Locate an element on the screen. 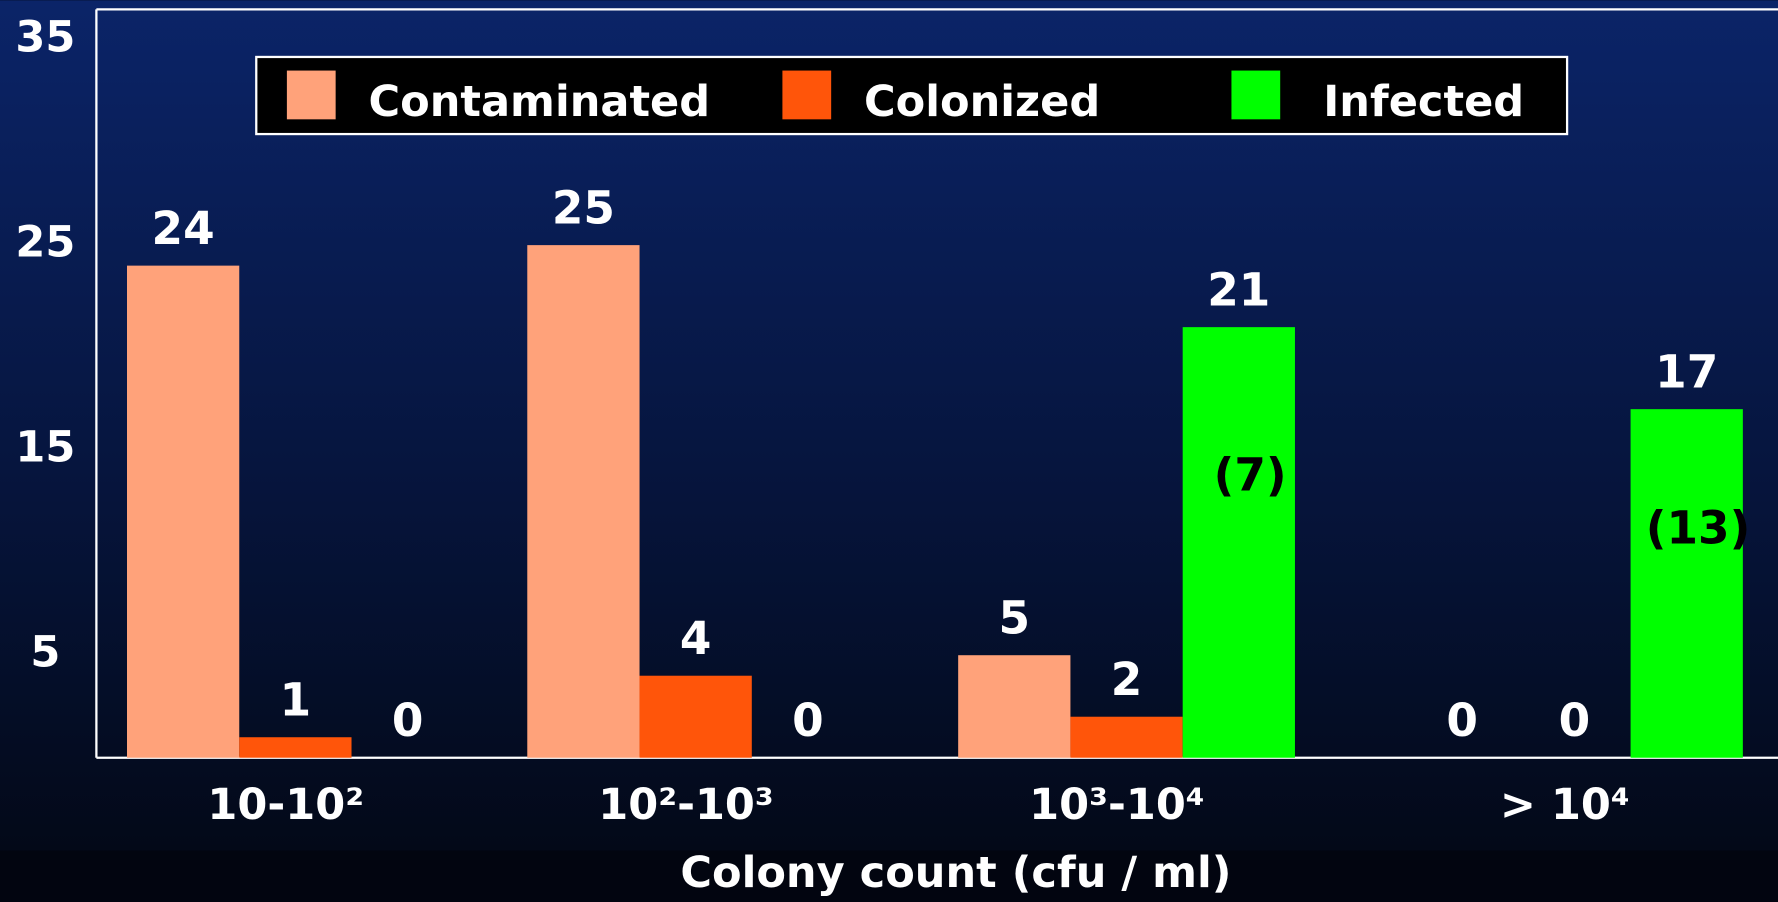 The width and height of the screenshot is (1778, 902). x-tick-label: 10²-10³ is located at coordinates (686, 805).